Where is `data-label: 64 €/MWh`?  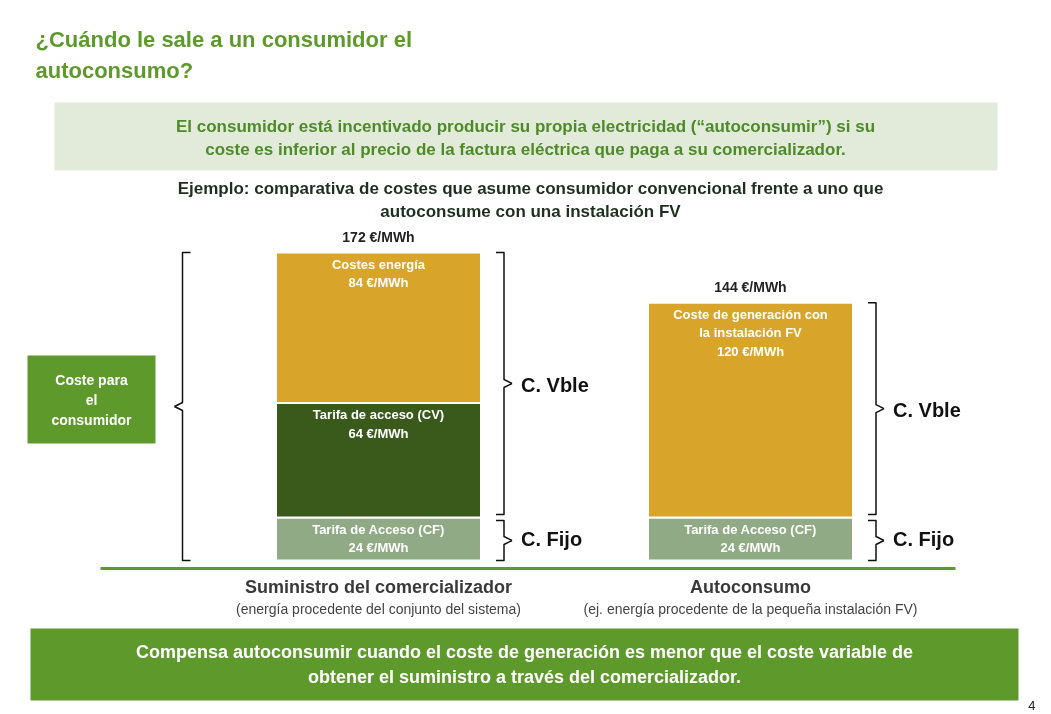 data-label: 64 €/MWh is located at coordinates (378, 433).